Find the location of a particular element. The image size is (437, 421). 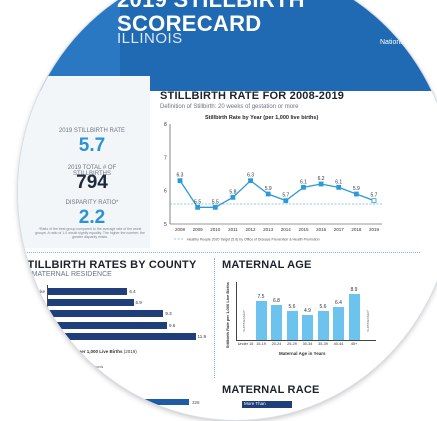

brand-left-line-1: ACY is located at coordinates (25, 33).